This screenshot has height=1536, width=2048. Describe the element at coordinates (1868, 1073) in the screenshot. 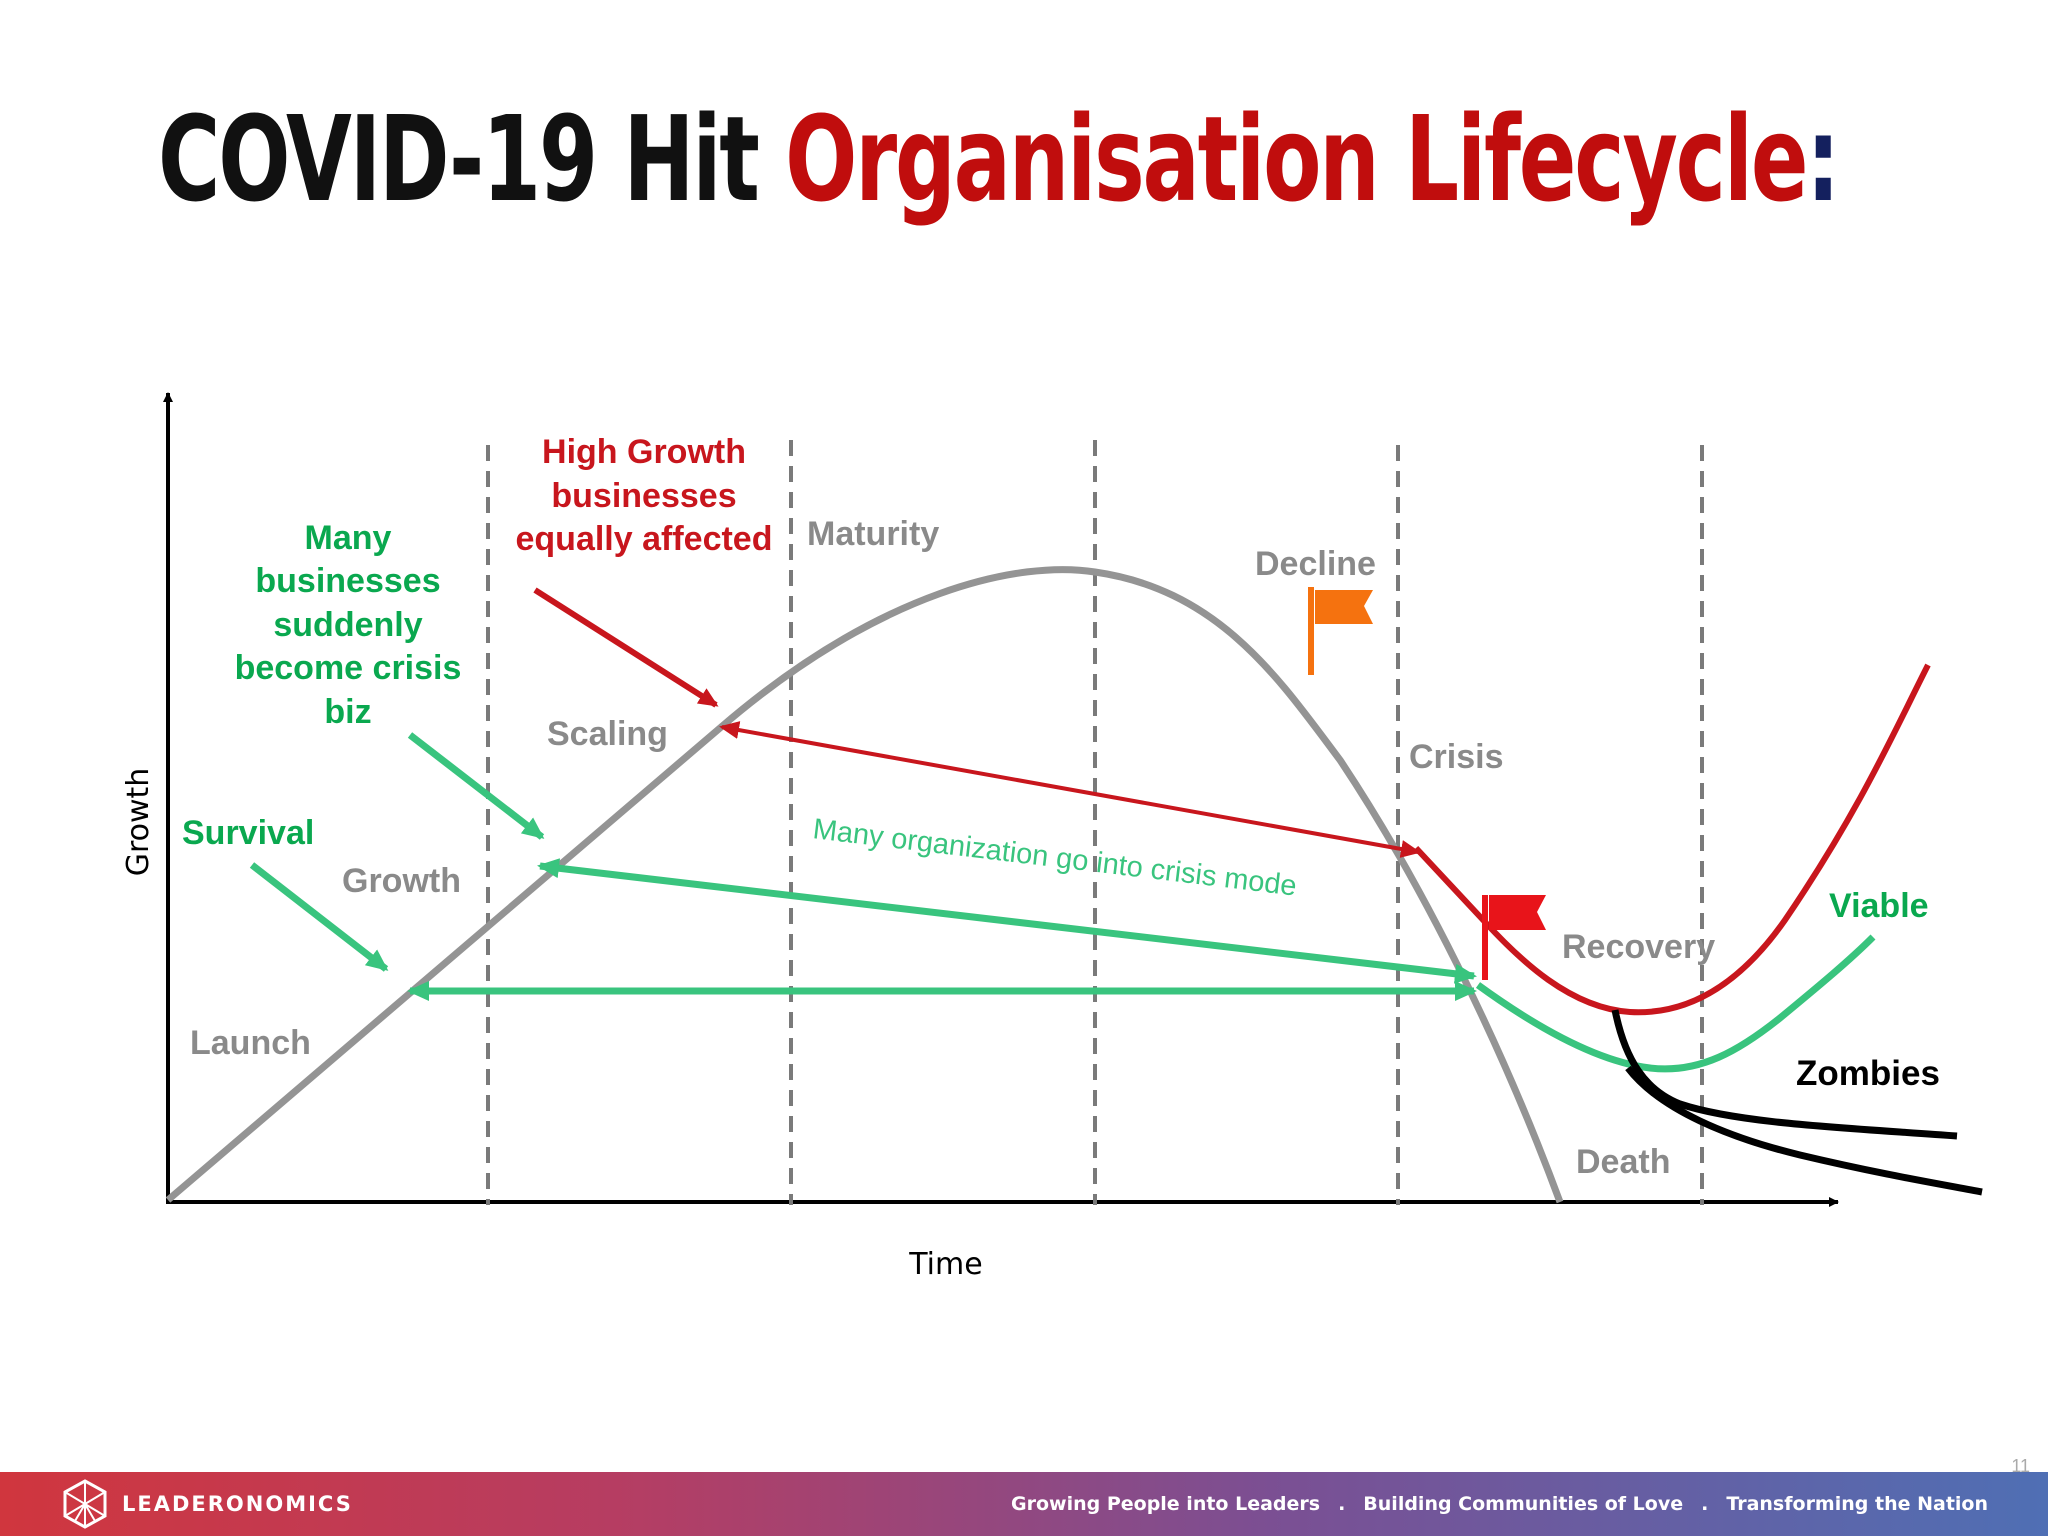

I see `stage-label-zombies: Zombies` at that location.